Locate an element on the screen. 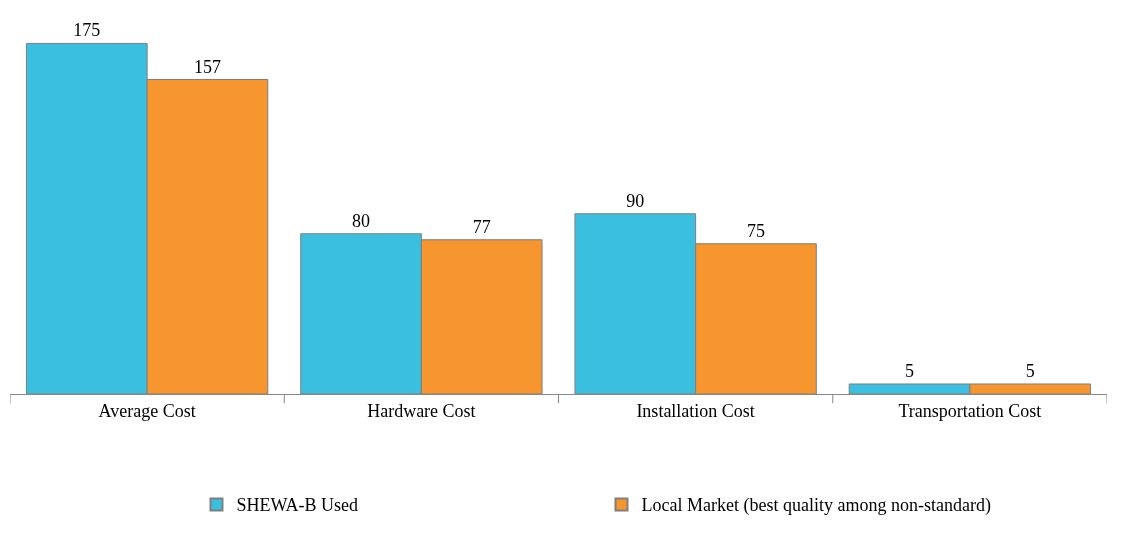 Image resolution: width=1127 pixels, height=533 pixels. data-label: 80 is located at coordinates (361, 220).